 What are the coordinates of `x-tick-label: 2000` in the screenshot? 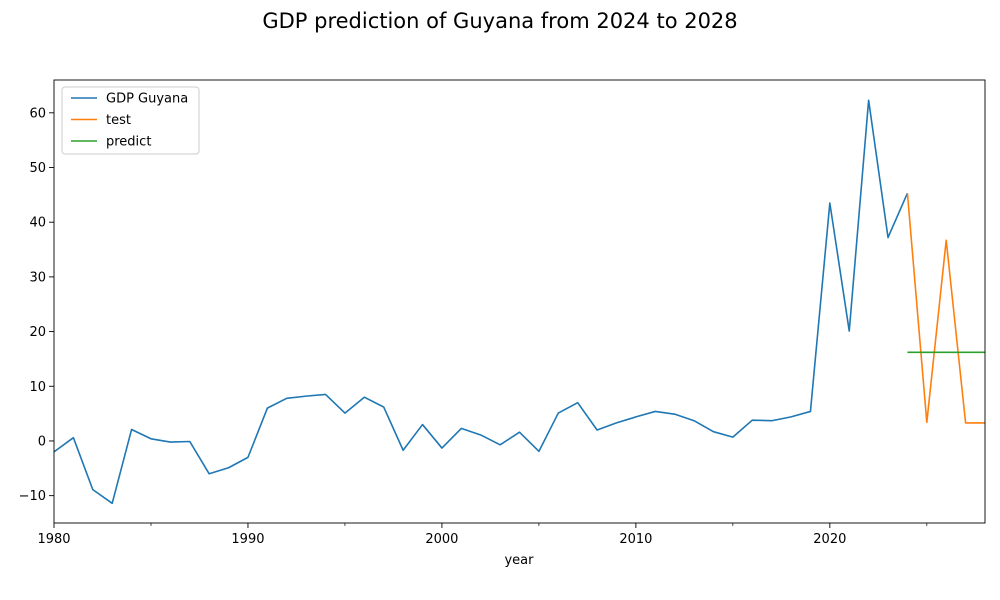 It's located at (441, 539).